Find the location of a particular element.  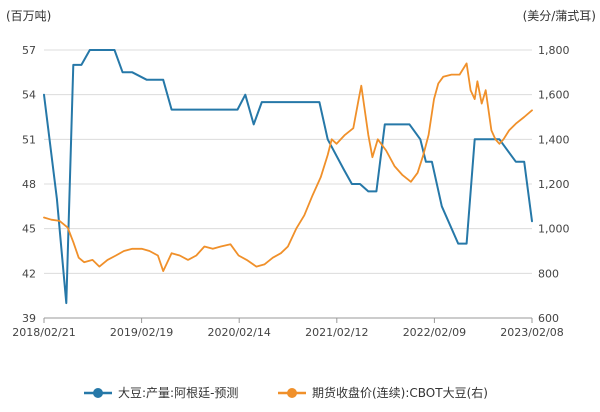

right-y-tick-label: 1,000 is located at coordinates (554, 229).